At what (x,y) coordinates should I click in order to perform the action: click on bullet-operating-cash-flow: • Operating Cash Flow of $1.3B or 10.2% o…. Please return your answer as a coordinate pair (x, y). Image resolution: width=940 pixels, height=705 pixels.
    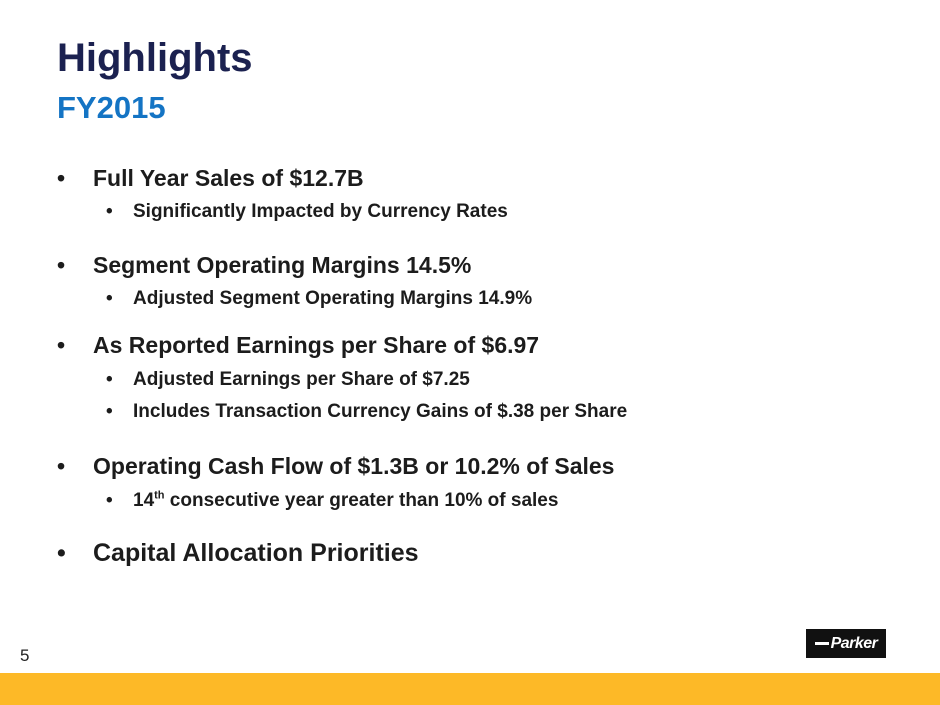
    Looking at the image, I should click on (335, 466).